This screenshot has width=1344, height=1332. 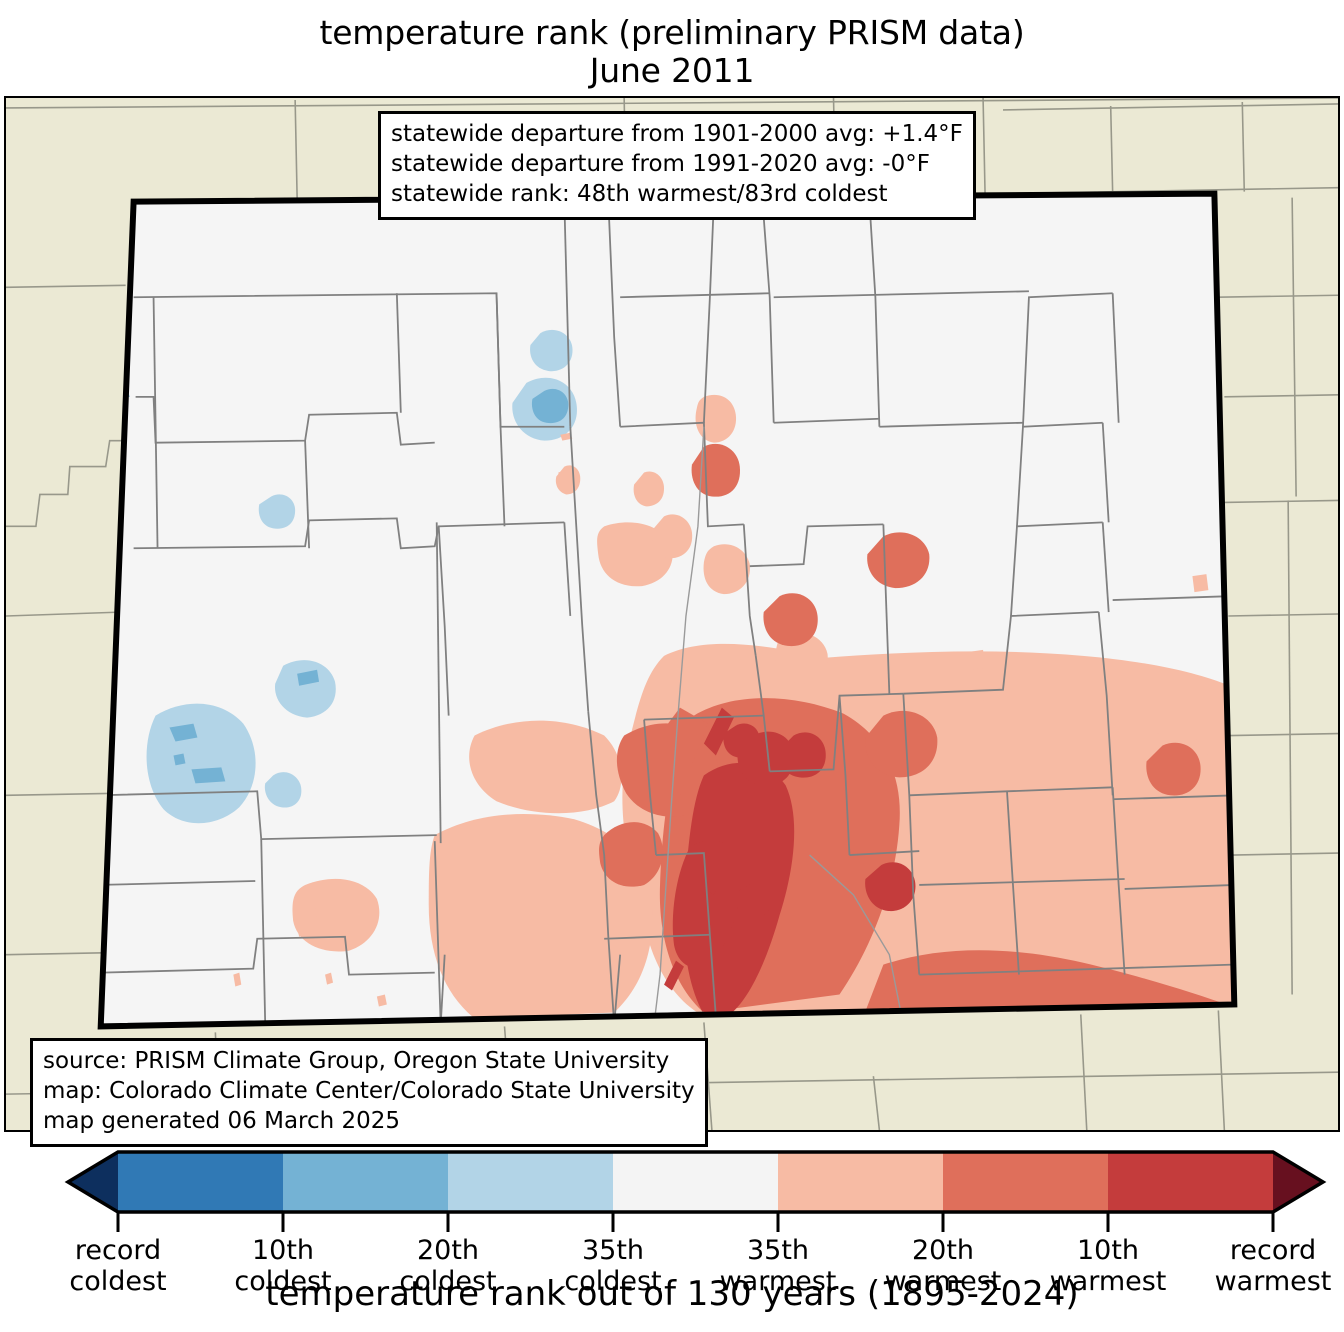 What do you see at coordinates (1298, 1182) in the screenshot?
I see `colorbar-extend-high` at bounding box center [1298, 1182].